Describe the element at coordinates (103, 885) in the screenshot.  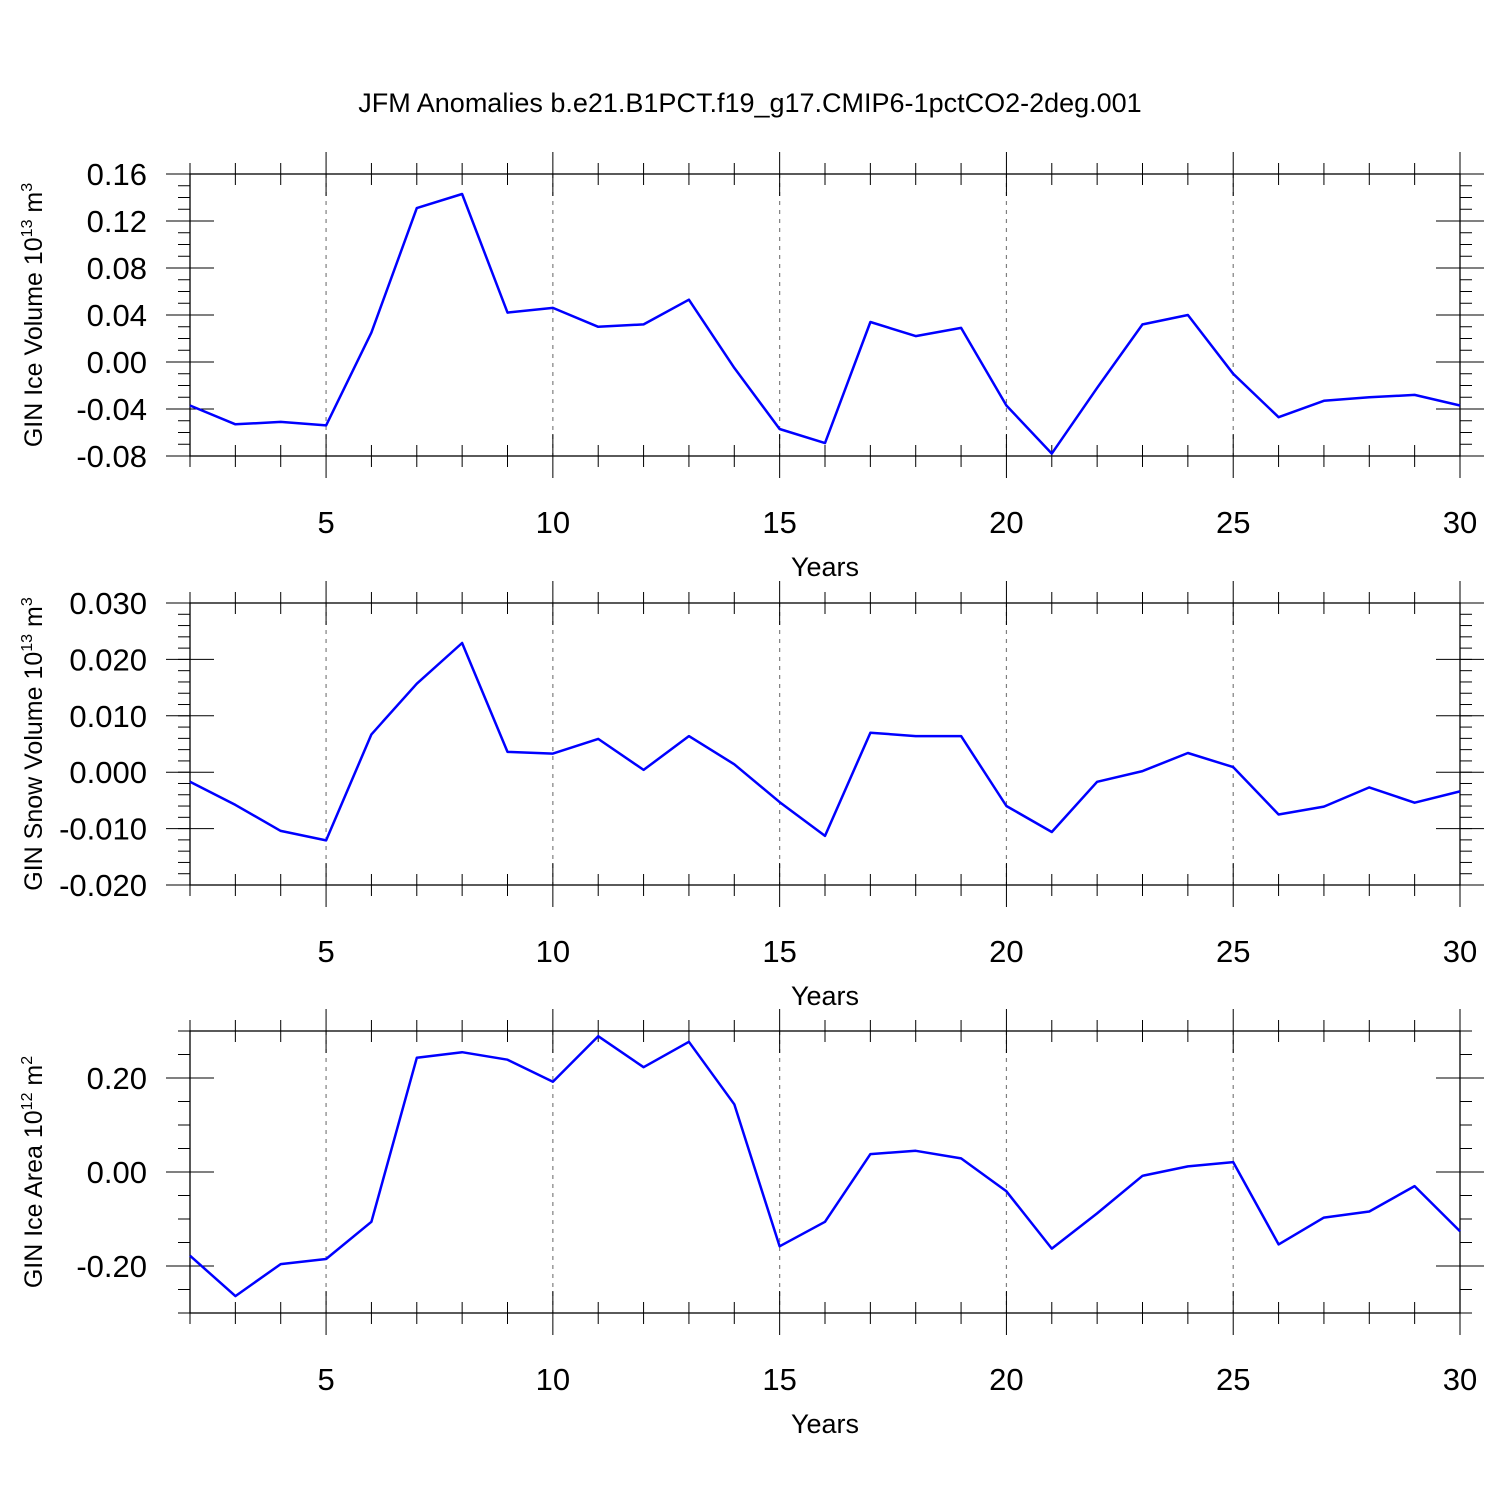
I see `y-tick-label: -0.020` at that location.